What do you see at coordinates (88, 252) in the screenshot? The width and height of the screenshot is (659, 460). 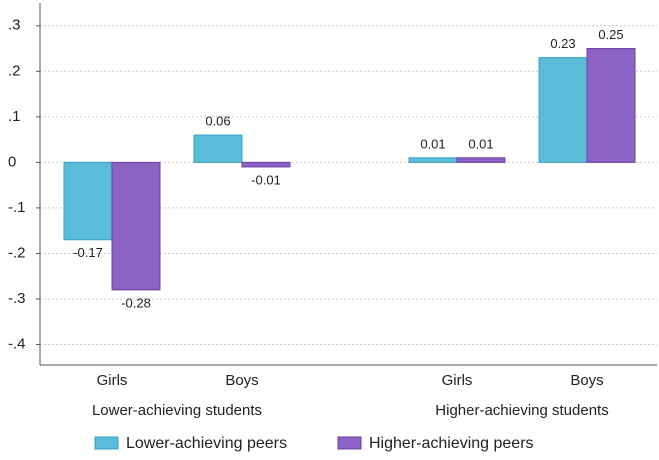 I see `data-label: -0.17` at bounding box center [88, 252].